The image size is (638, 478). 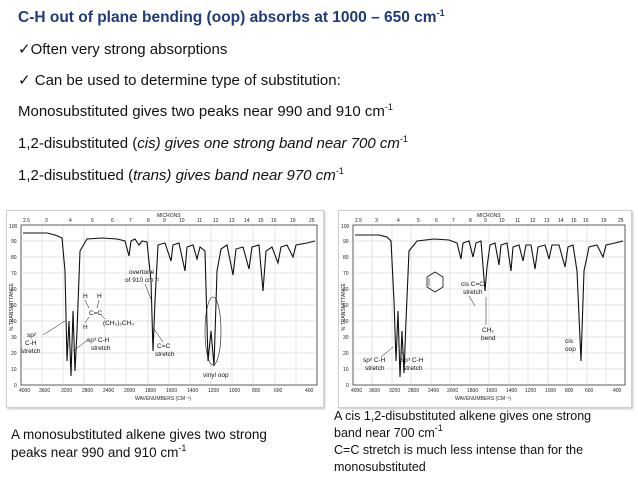 I want to click on molecule-label: (CH₂)₃CH₃, so click(x=118, y=323).